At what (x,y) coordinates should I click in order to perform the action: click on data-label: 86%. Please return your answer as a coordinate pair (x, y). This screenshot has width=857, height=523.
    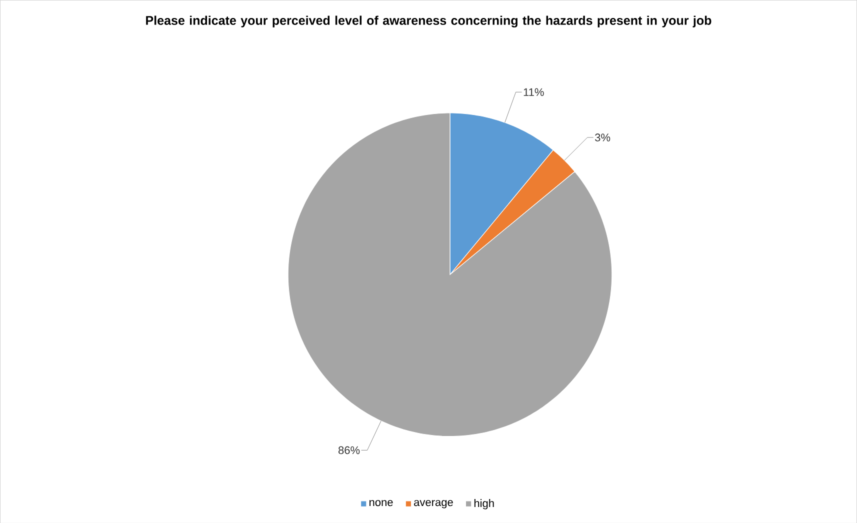
    Looking at the image, I should click on (349, 450).